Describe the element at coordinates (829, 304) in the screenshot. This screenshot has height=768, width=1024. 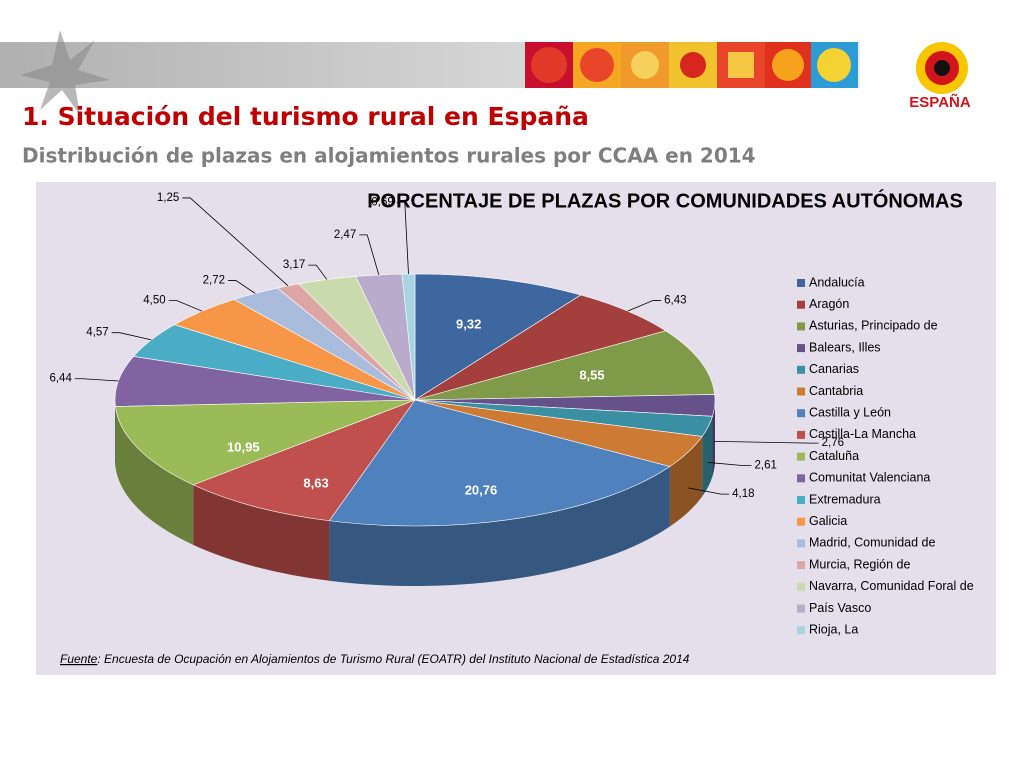
I see `legend-label: Aragón` at that location.